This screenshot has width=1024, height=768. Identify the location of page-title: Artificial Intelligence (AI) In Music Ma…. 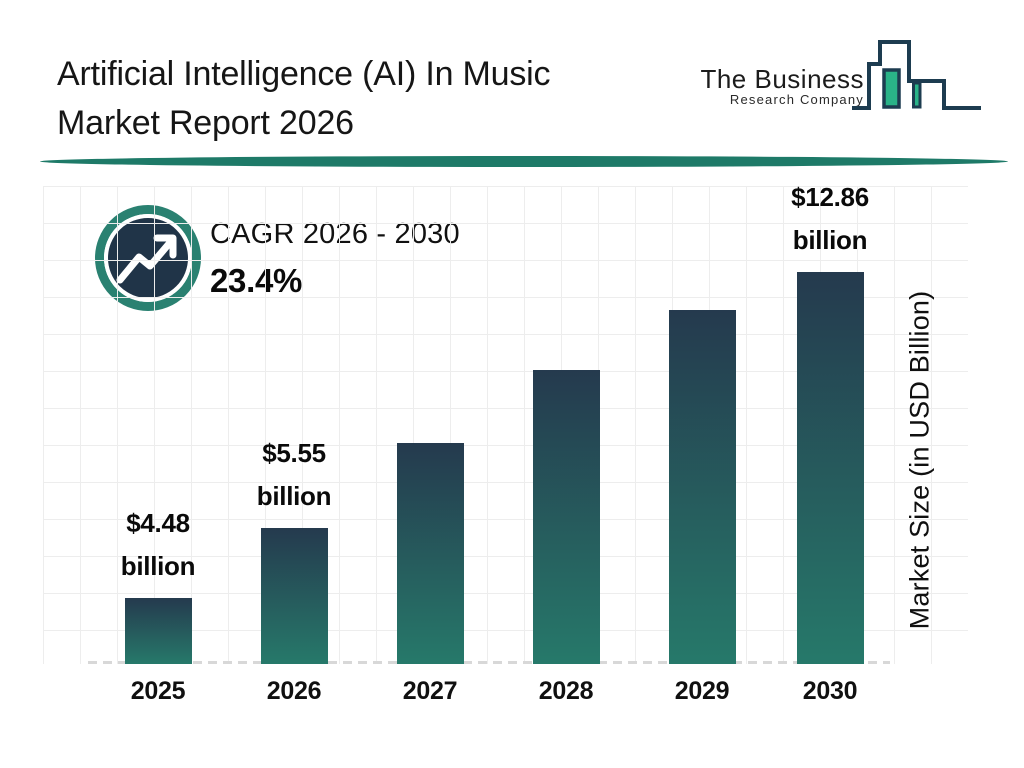
(377, 99).